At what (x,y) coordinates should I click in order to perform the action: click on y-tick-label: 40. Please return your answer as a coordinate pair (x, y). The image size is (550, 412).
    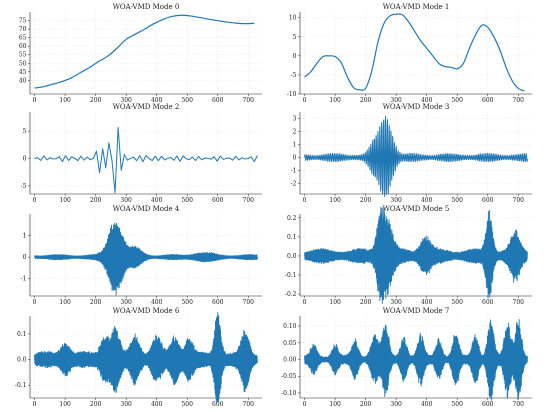
    Looking at the image, I should click on (23, 80).